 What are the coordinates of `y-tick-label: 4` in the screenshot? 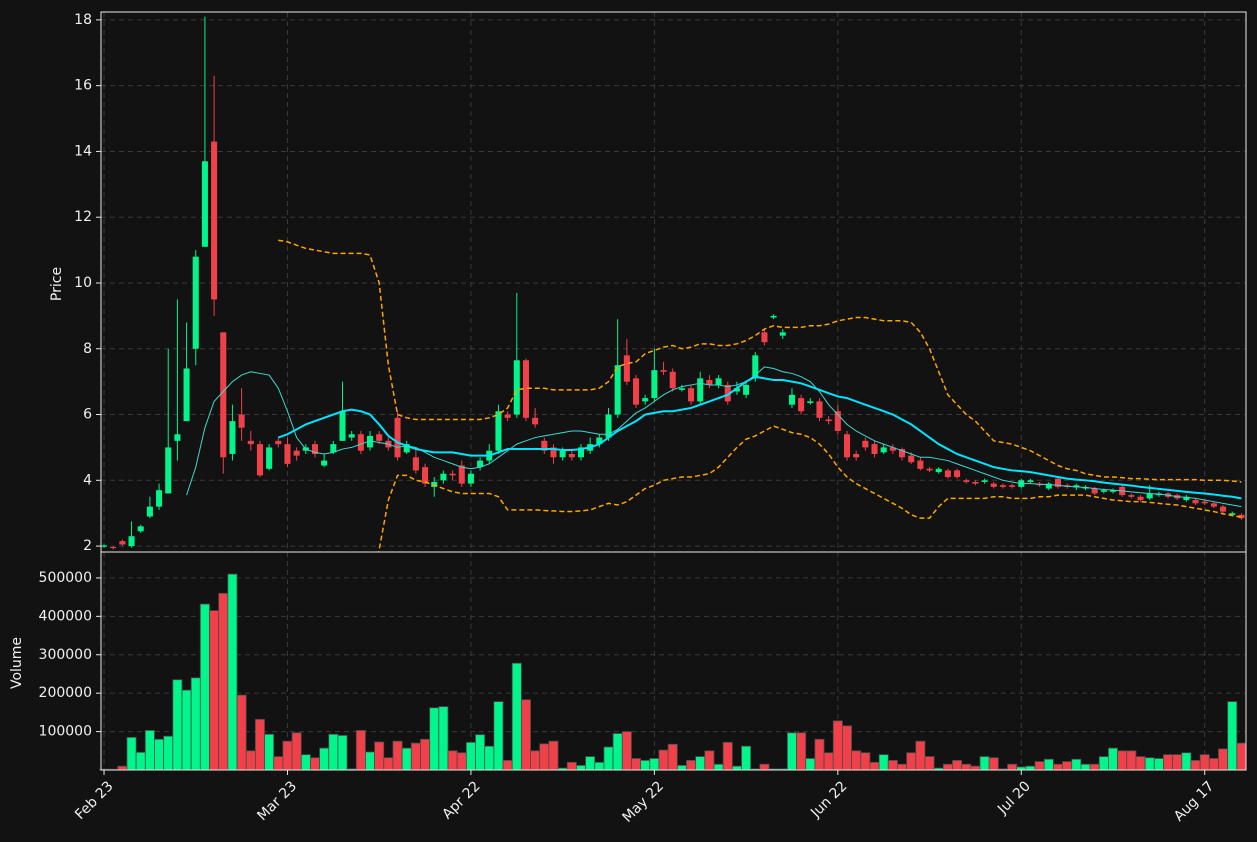 It's located at (87, 480).